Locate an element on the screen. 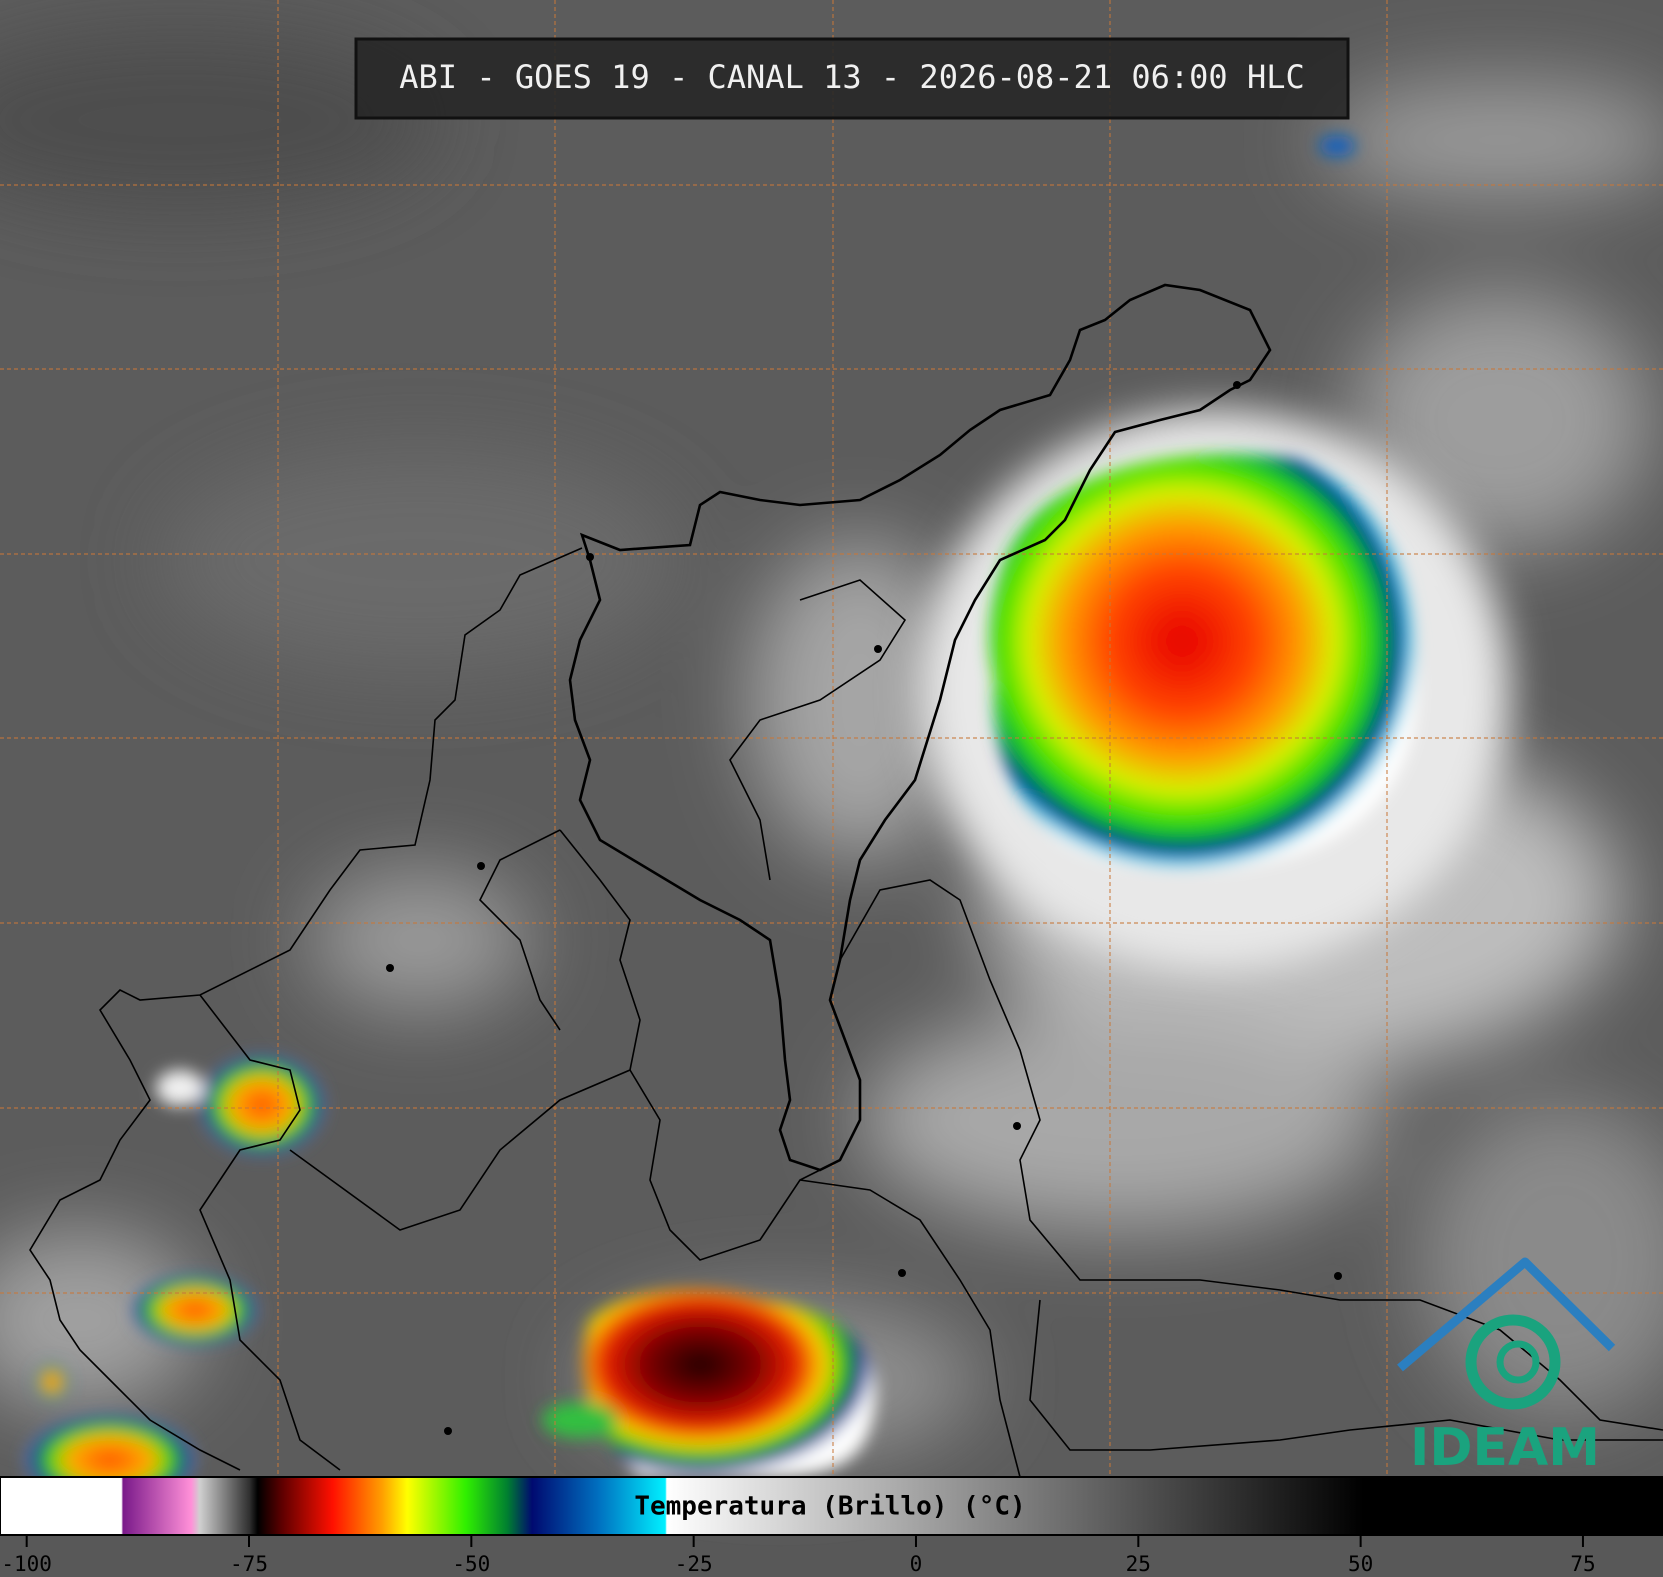 This screenshot has height=1577, width=1663. logo-text: IDEAM is located at coordinates (1505, 1448).